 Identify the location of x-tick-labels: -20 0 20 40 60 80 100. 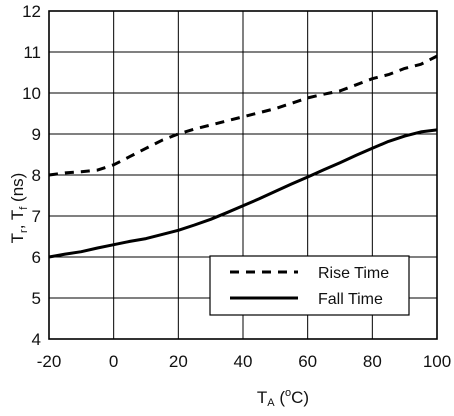
(244, 361).